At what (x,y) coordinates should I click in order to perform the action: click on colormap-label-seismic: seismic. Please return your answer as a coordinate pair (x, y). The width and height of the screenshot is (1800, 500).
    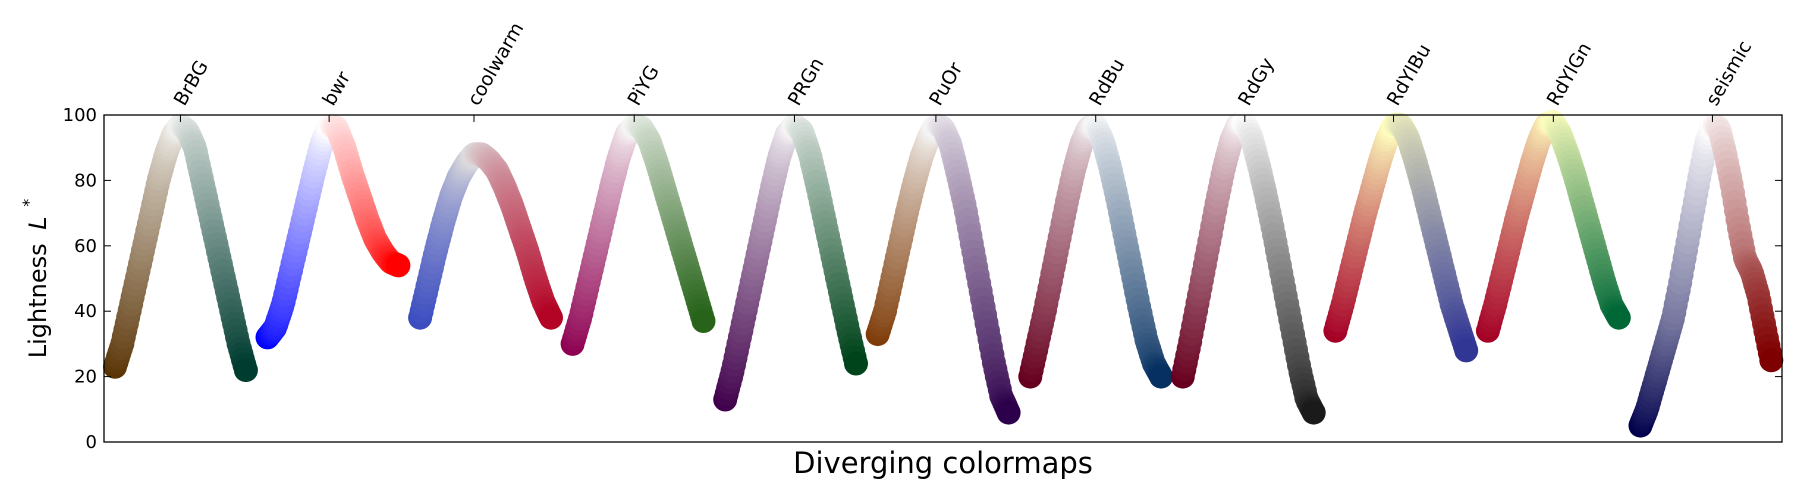
    Looking at the image, I should click on (1729, 73).